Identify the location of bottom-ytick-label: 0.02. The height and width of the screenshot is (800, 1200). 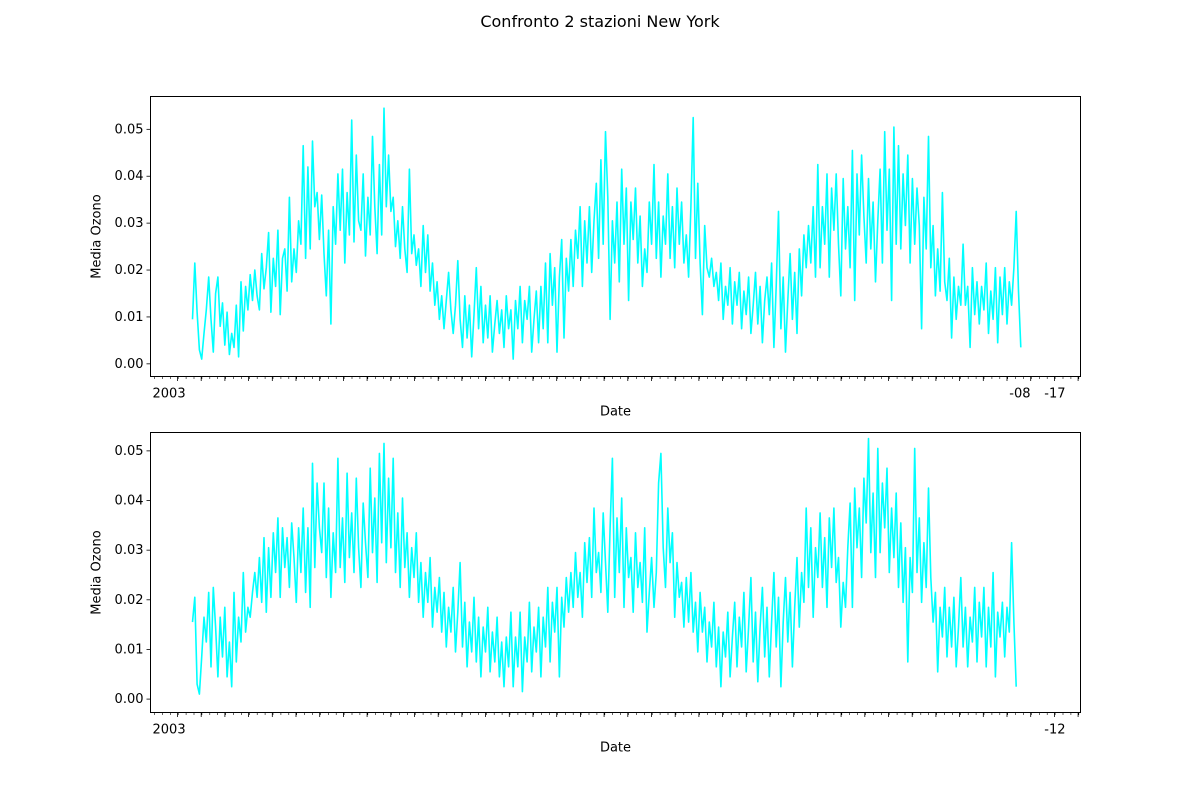
(129, 600).